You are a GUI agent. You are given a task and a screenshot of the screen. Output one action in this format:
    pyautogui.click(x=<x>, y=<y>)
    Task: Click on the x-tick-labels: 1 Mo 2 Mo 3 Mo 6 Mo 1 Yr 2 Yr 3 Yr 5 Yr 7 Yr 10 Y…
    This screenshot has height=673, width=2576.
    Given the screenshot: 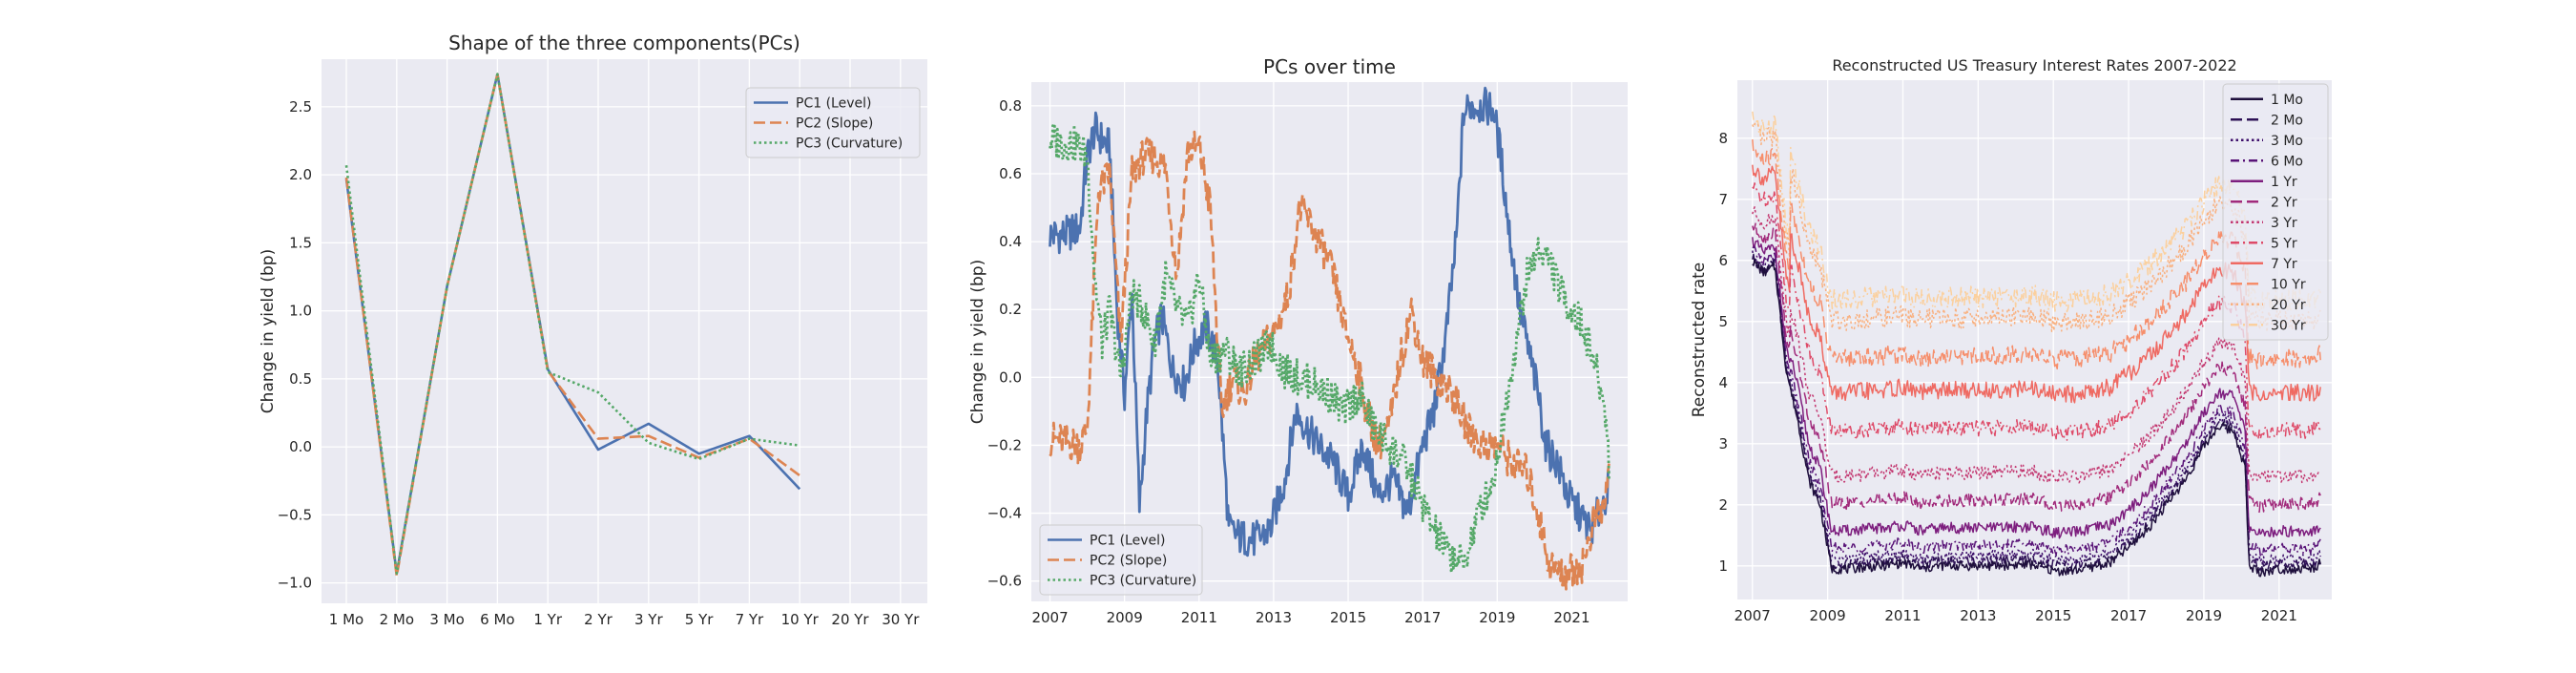 What is the action you would take?
    pyautogui.click(x=624, y=620)
    